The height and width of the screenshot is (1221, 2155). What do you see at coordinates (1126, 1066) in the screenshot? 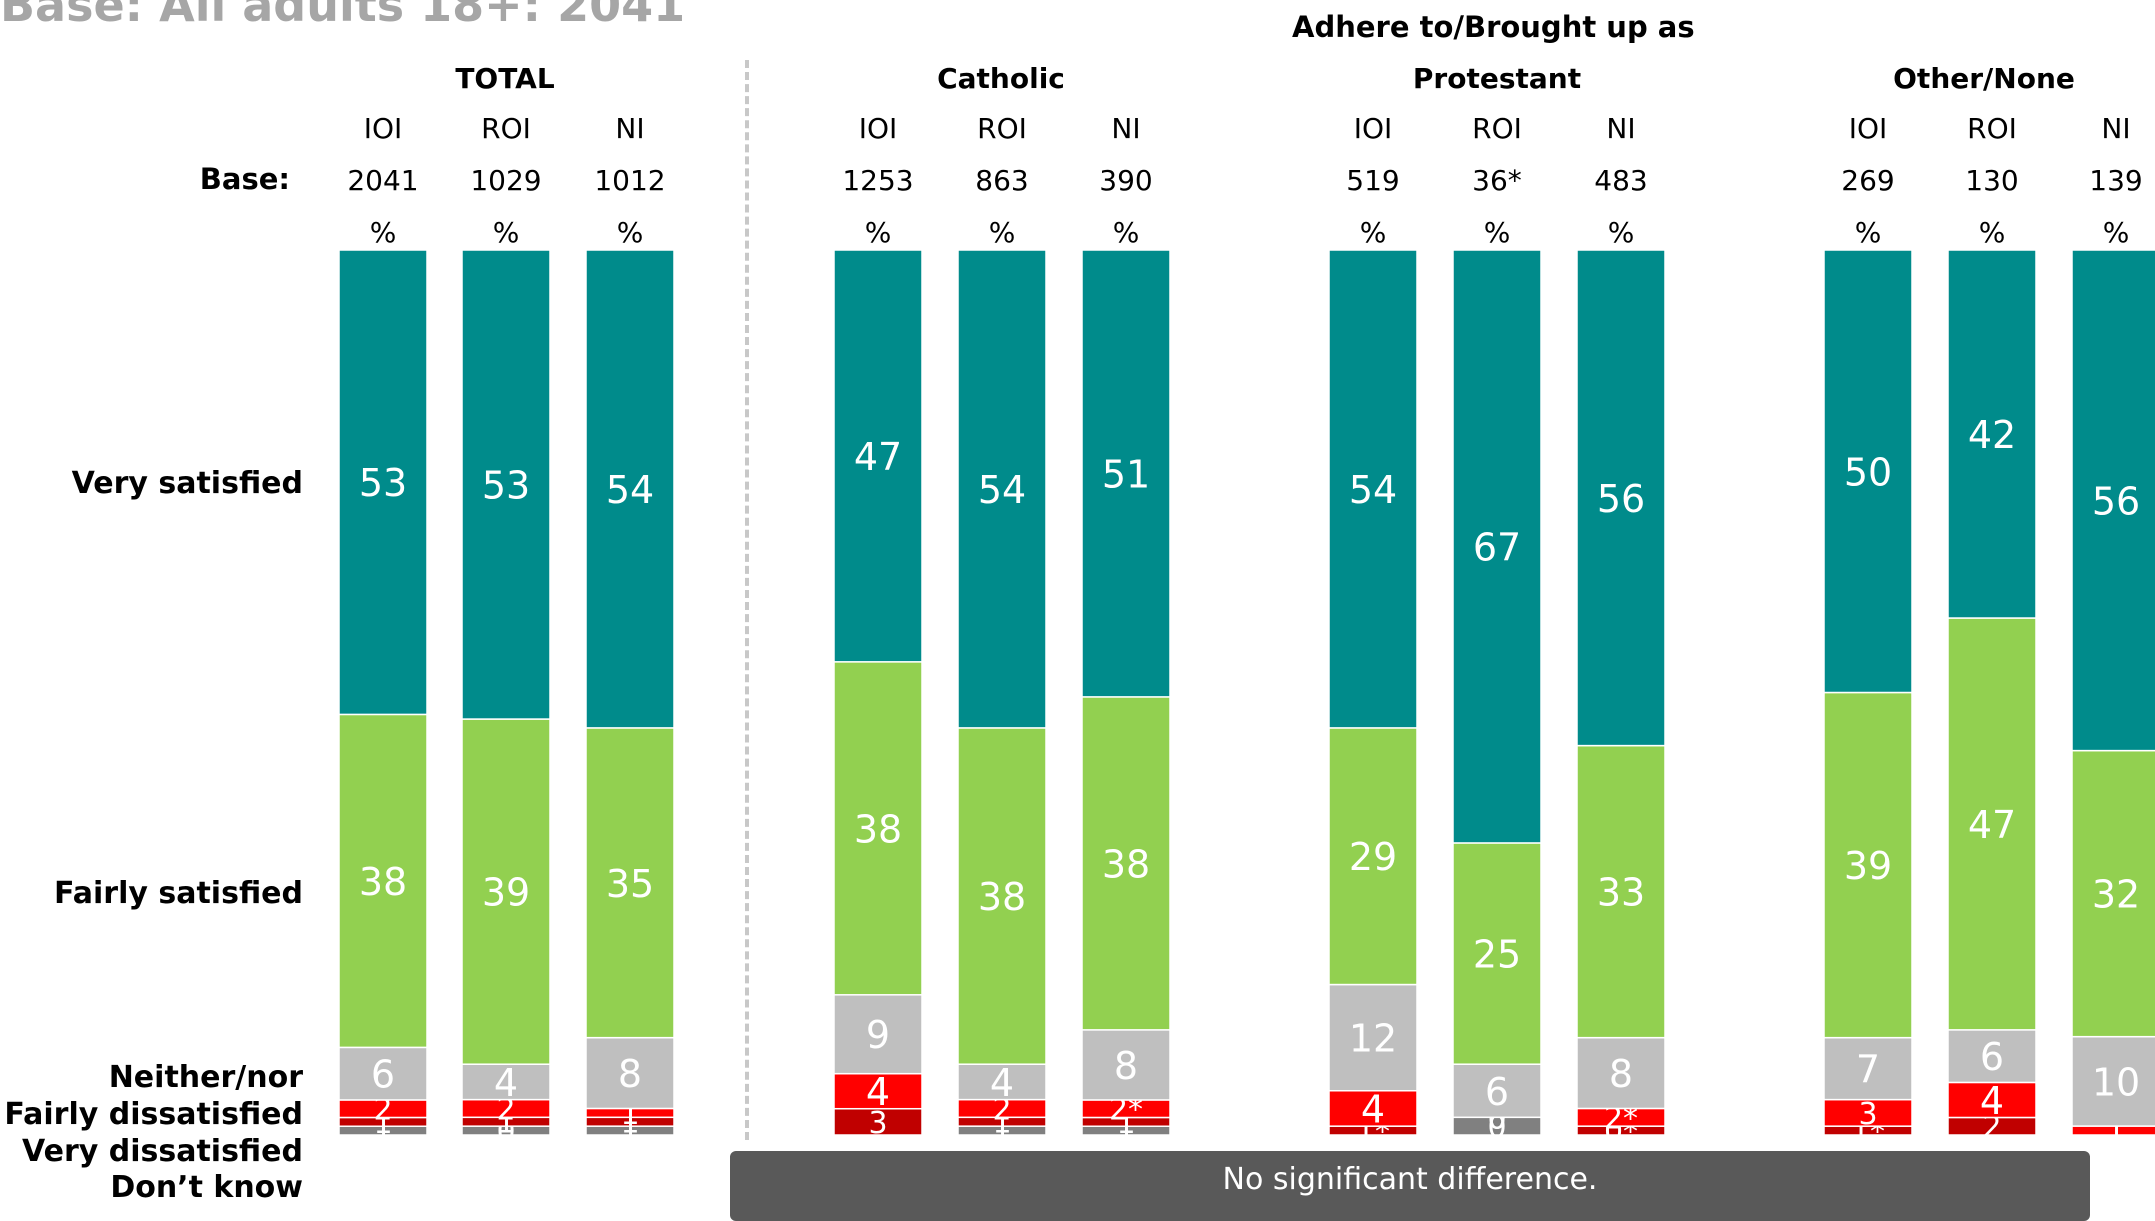
I see `data-label-catholic-ni-neither-nor: 8` at bounding box center [1126, 1066].